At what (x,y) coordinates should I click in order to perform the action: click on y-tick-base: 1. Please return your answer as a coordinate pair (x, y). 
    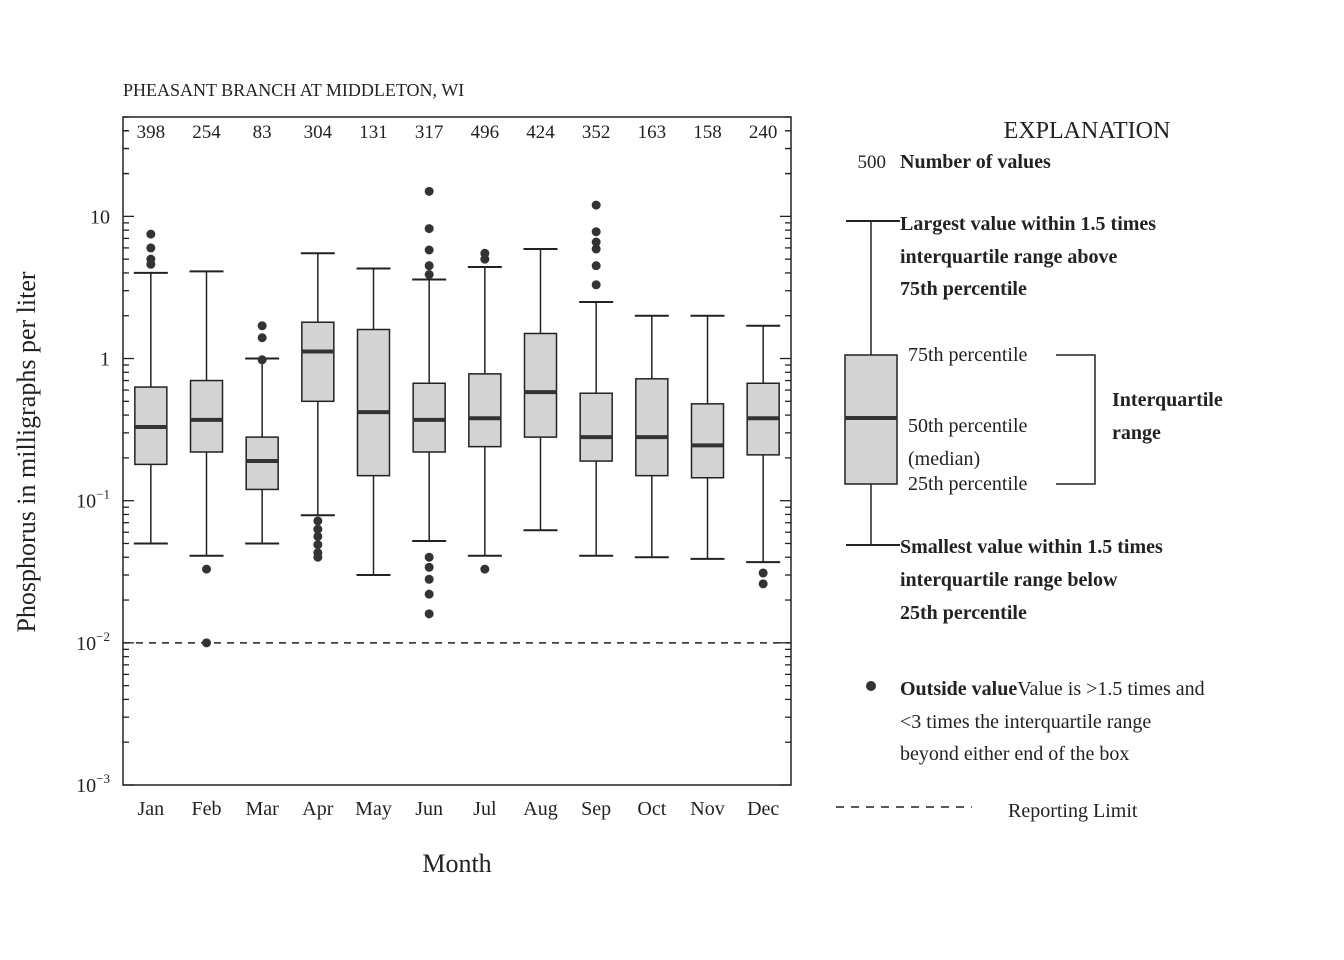
    Looking at the image, I should click on (105, 360).